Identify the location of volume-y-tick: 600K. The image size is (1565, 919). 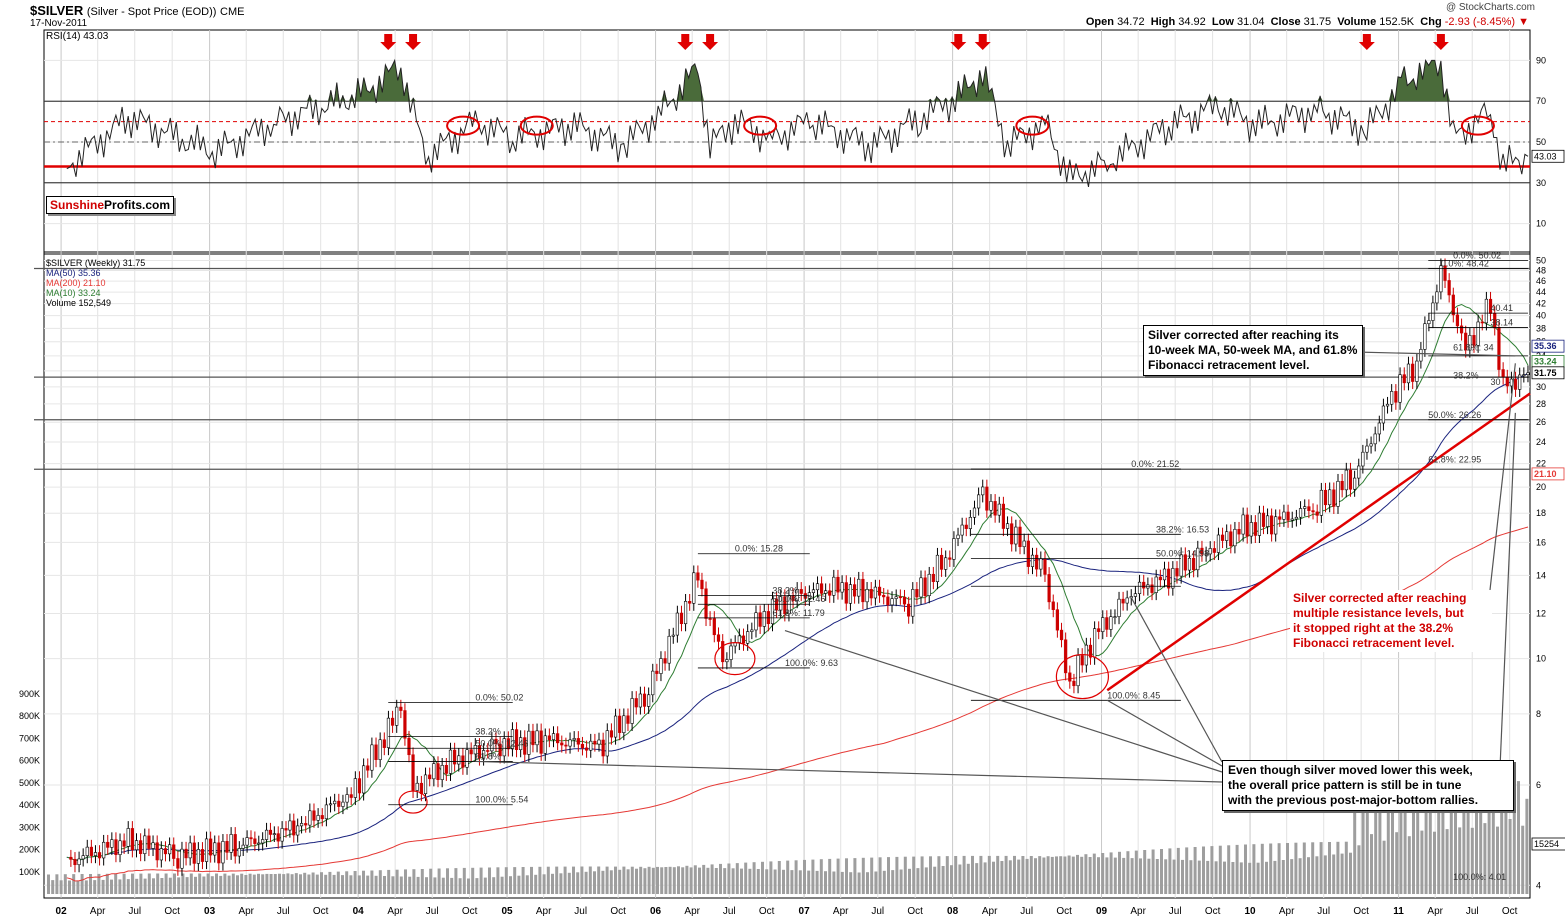
(29, 761).